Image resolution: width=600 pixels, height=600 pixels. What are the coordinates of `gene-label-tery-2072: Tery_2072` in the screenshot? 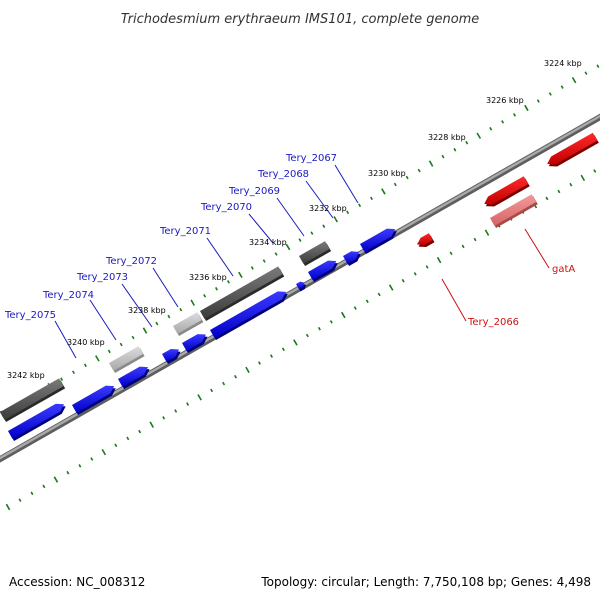 It's located at (131, 261).